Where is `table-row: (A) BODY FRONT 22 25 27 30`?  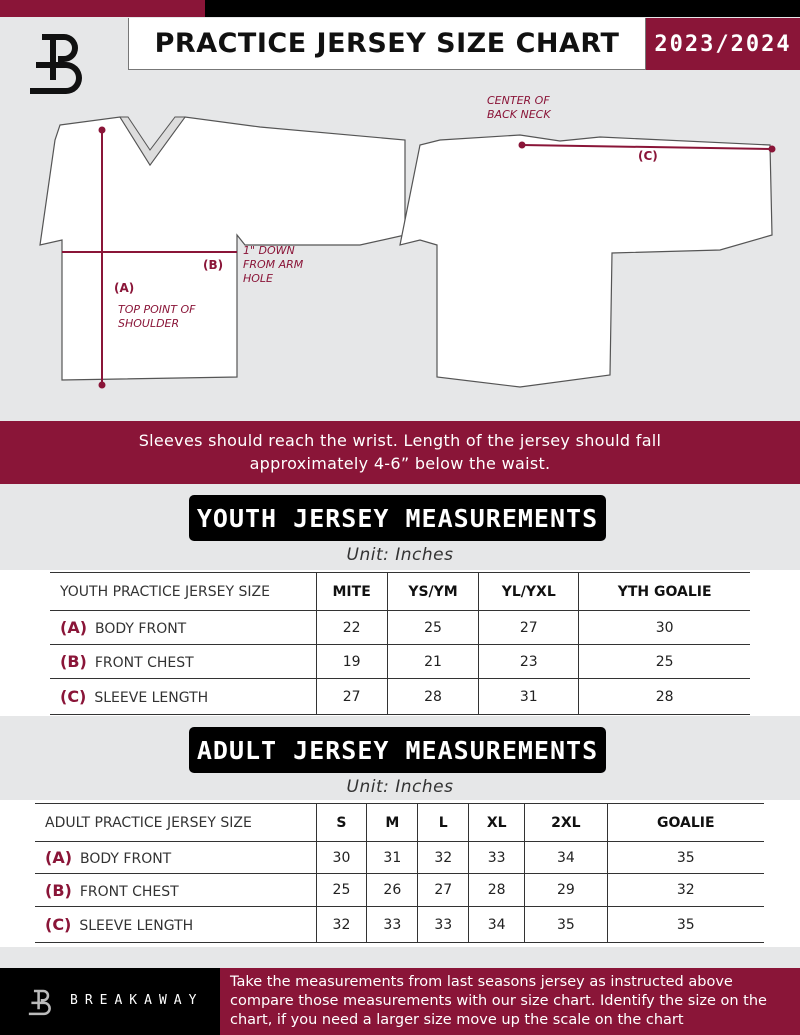
table-row: (A) BODY FRONT 22 25 27 30 is located at coordinates (400, 627).